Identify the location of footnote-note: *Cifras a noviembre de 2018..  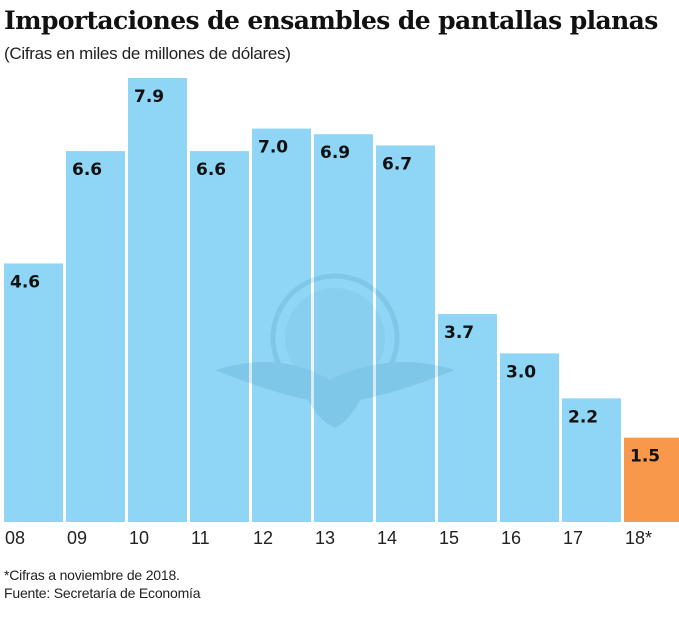
(92, 575).